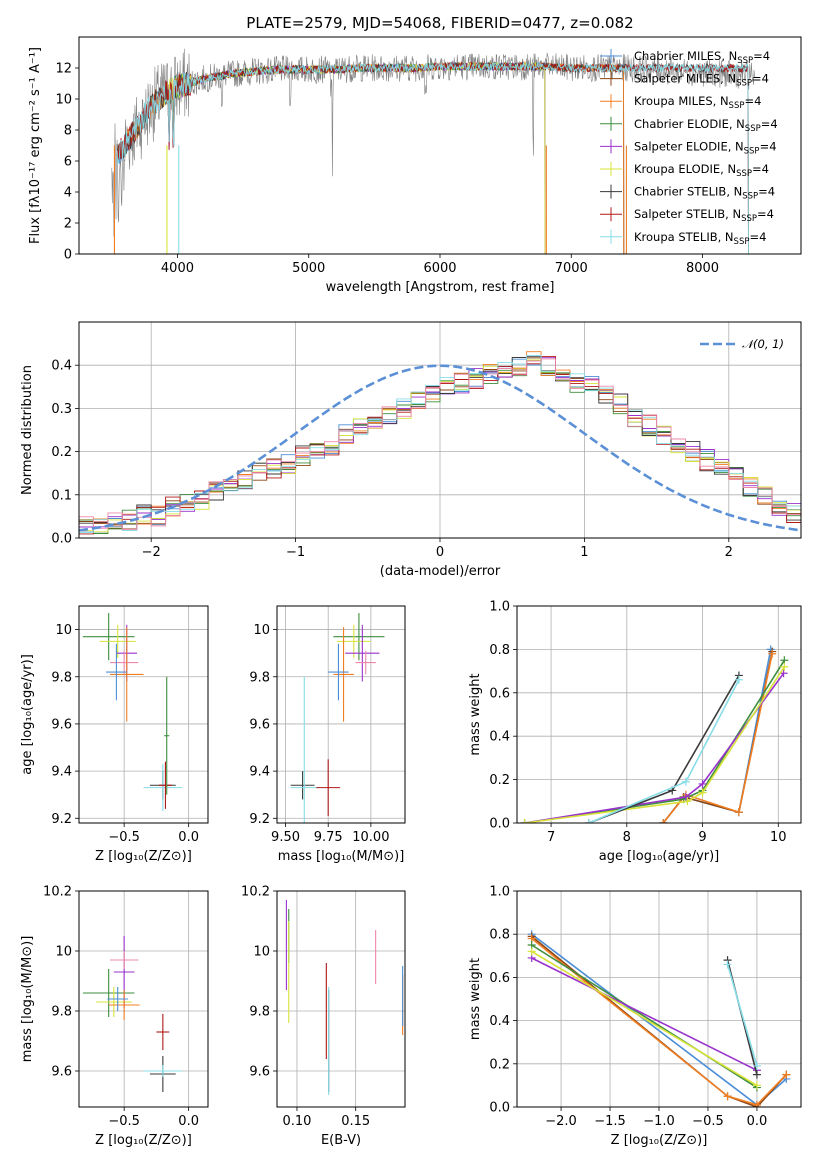  I want to click on x-tick-label: 0.15, so click(355, 1121).